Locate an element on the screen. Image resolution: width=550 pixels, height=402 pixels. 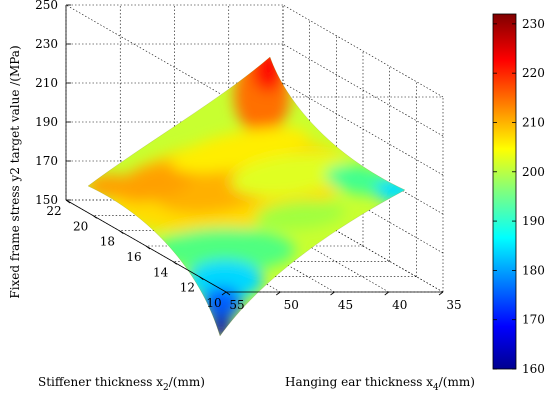
y-tick-label: 12 is located at coordinates (187, 288).